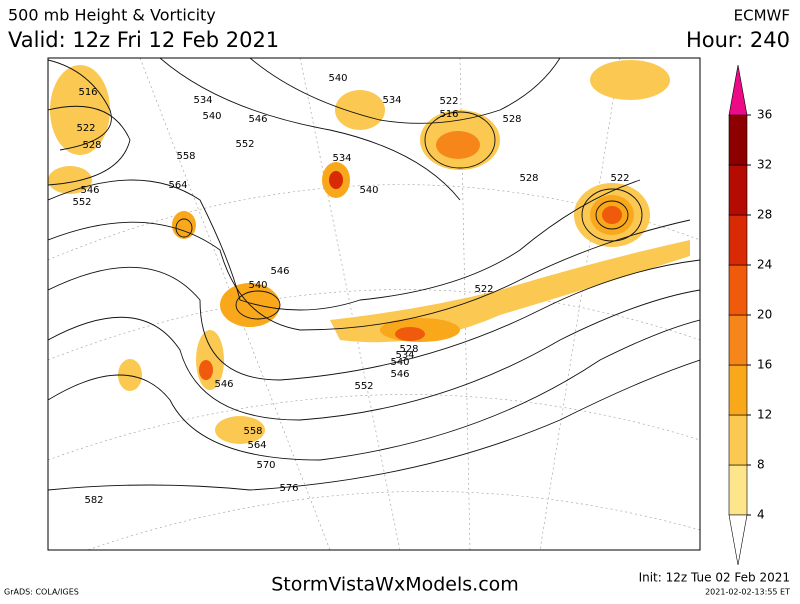  What do you see at coordinates (288, 488) in the screenshot?
I see `contour-label: 576` at bounding box center [288, 488].